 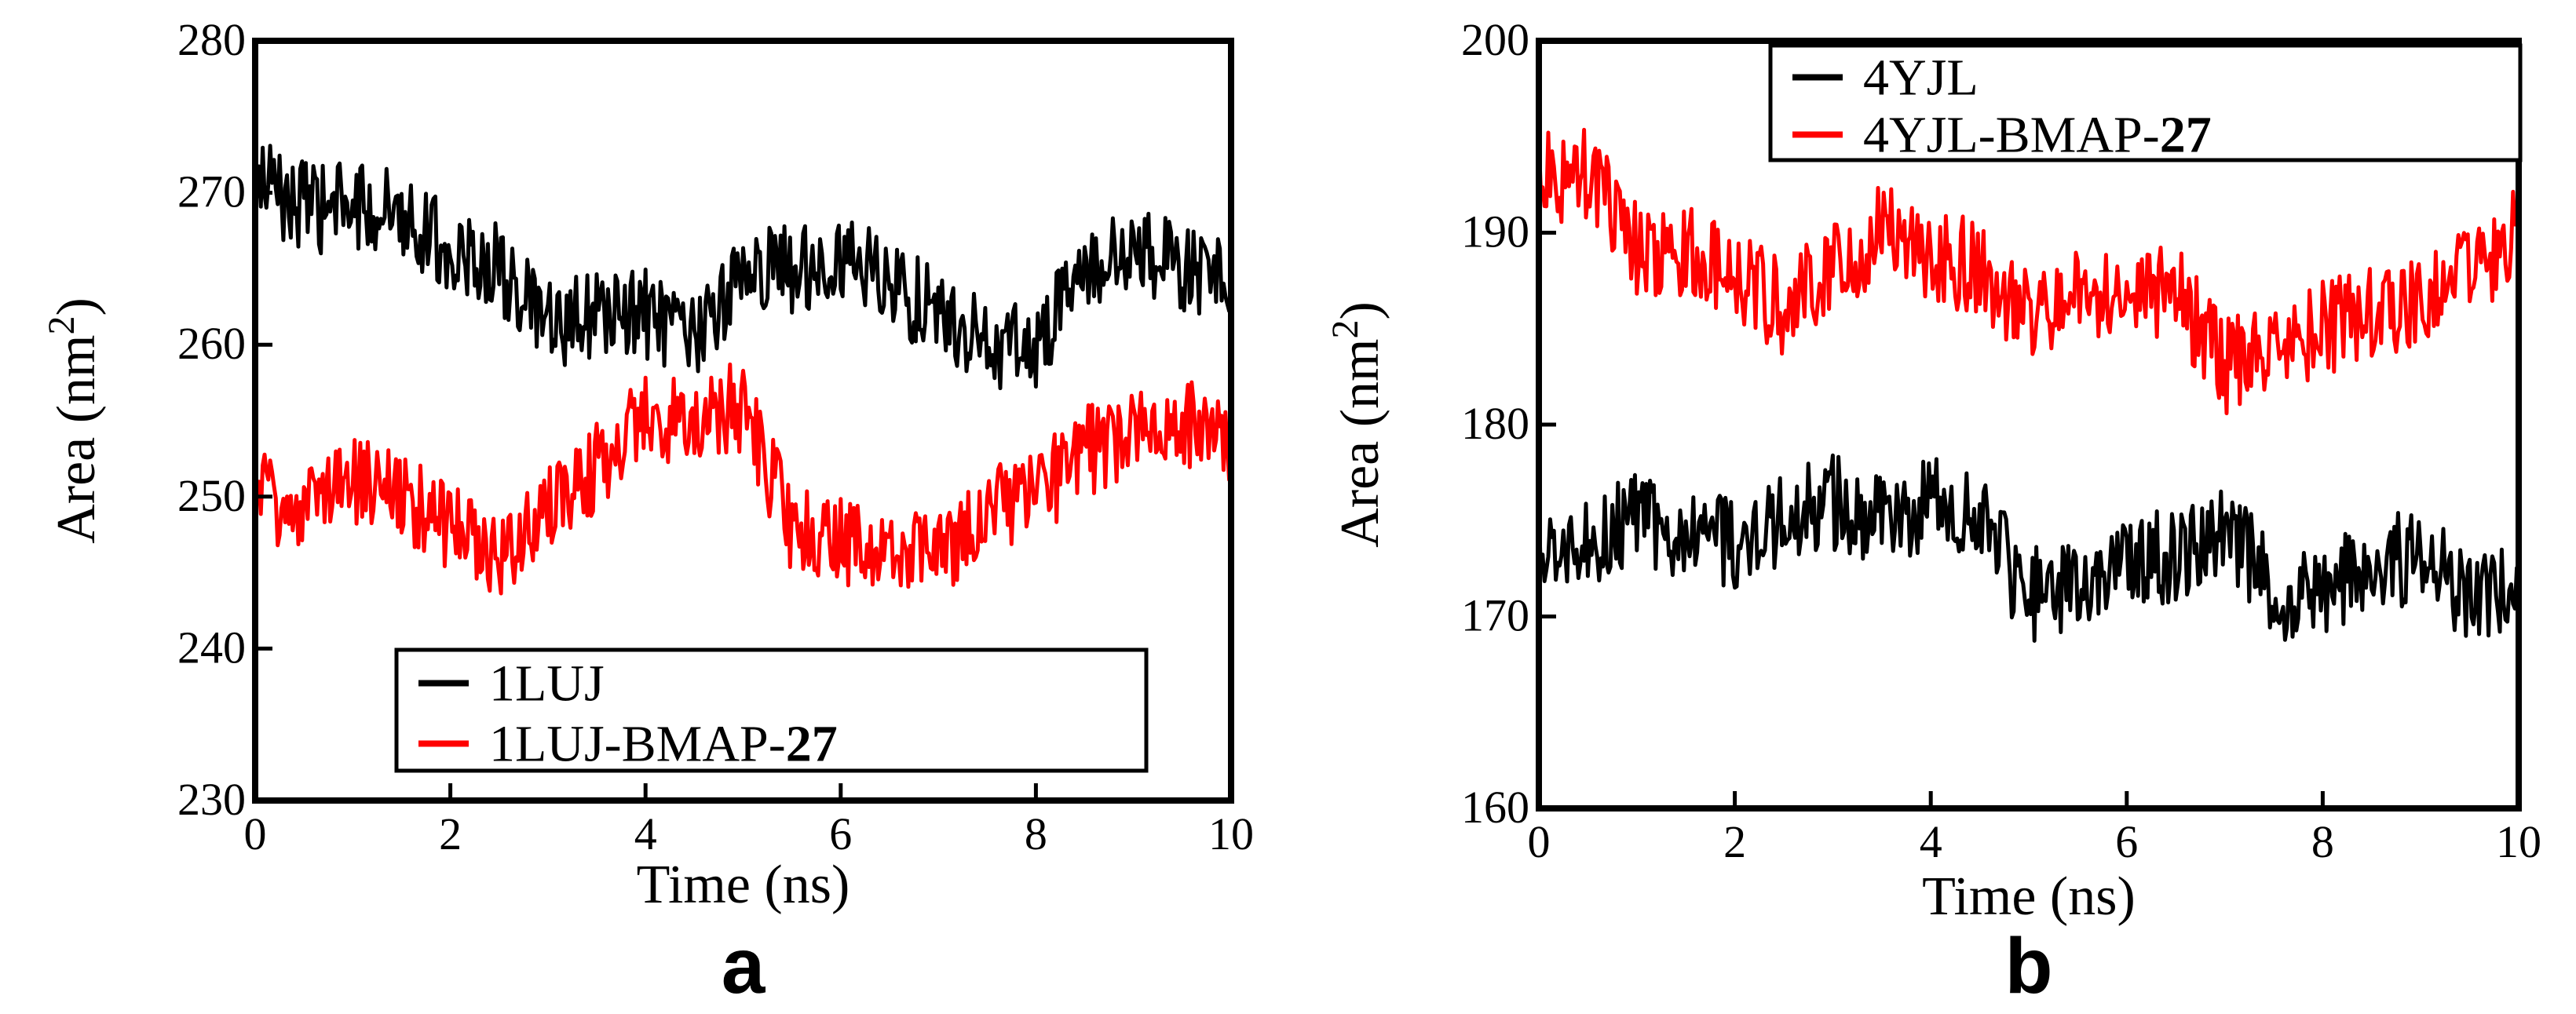 What do you see at coordinates (664, 744) in the screenshot?
I see `panel-a-legend-label-1luj-bmap-27: 1LUJ-BMAP-27` at bounding box center [664, 744].